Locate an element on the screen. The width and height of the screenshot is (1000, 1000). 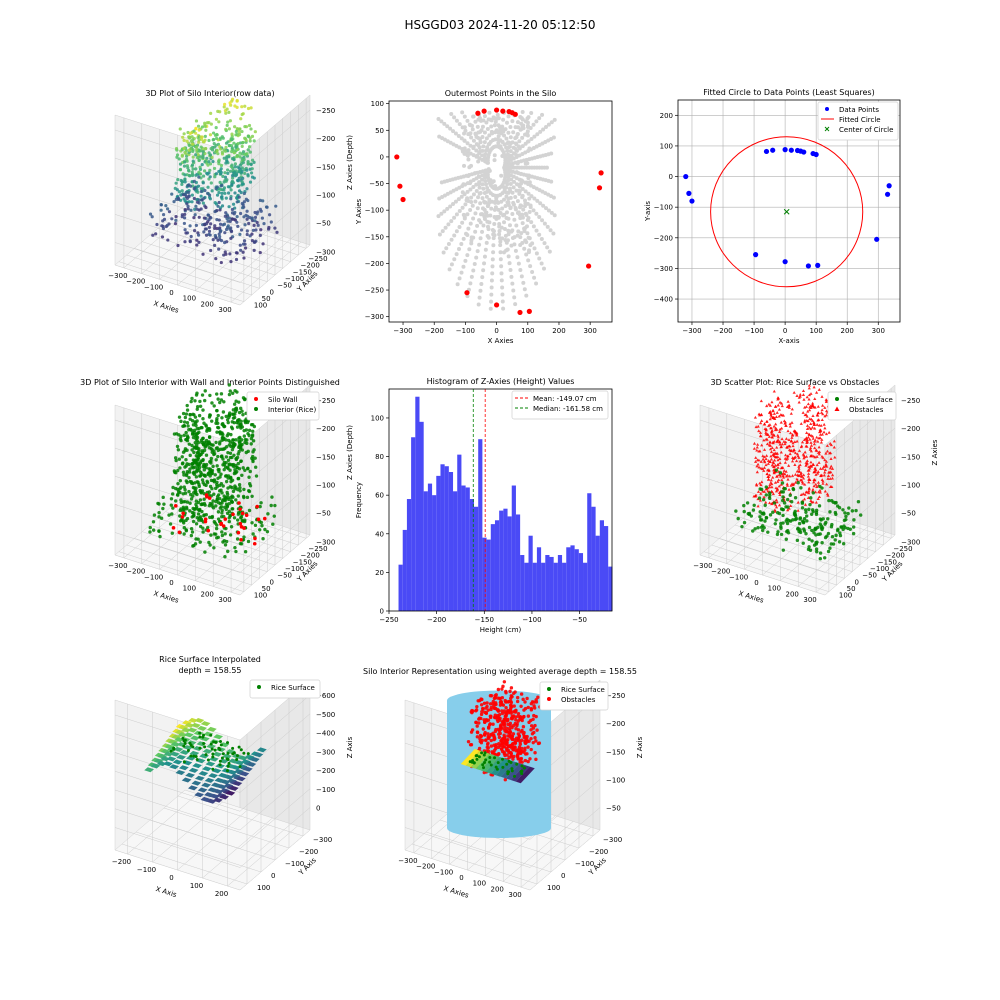
x-tick-label: 200 is located at coordinates (792, 594).